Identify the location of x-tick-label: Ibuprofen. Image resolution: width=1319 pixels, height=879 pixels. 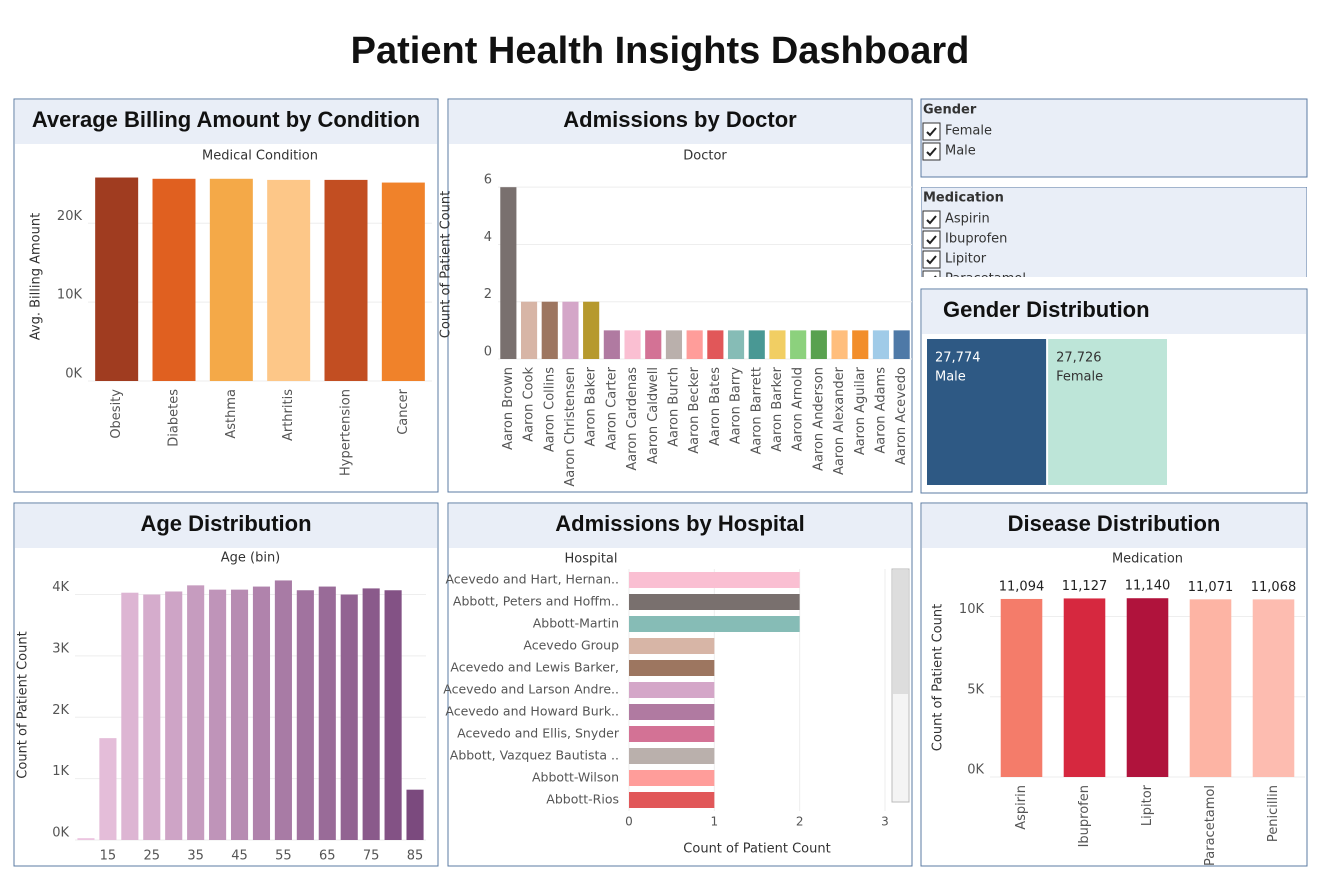
(1084, 816).